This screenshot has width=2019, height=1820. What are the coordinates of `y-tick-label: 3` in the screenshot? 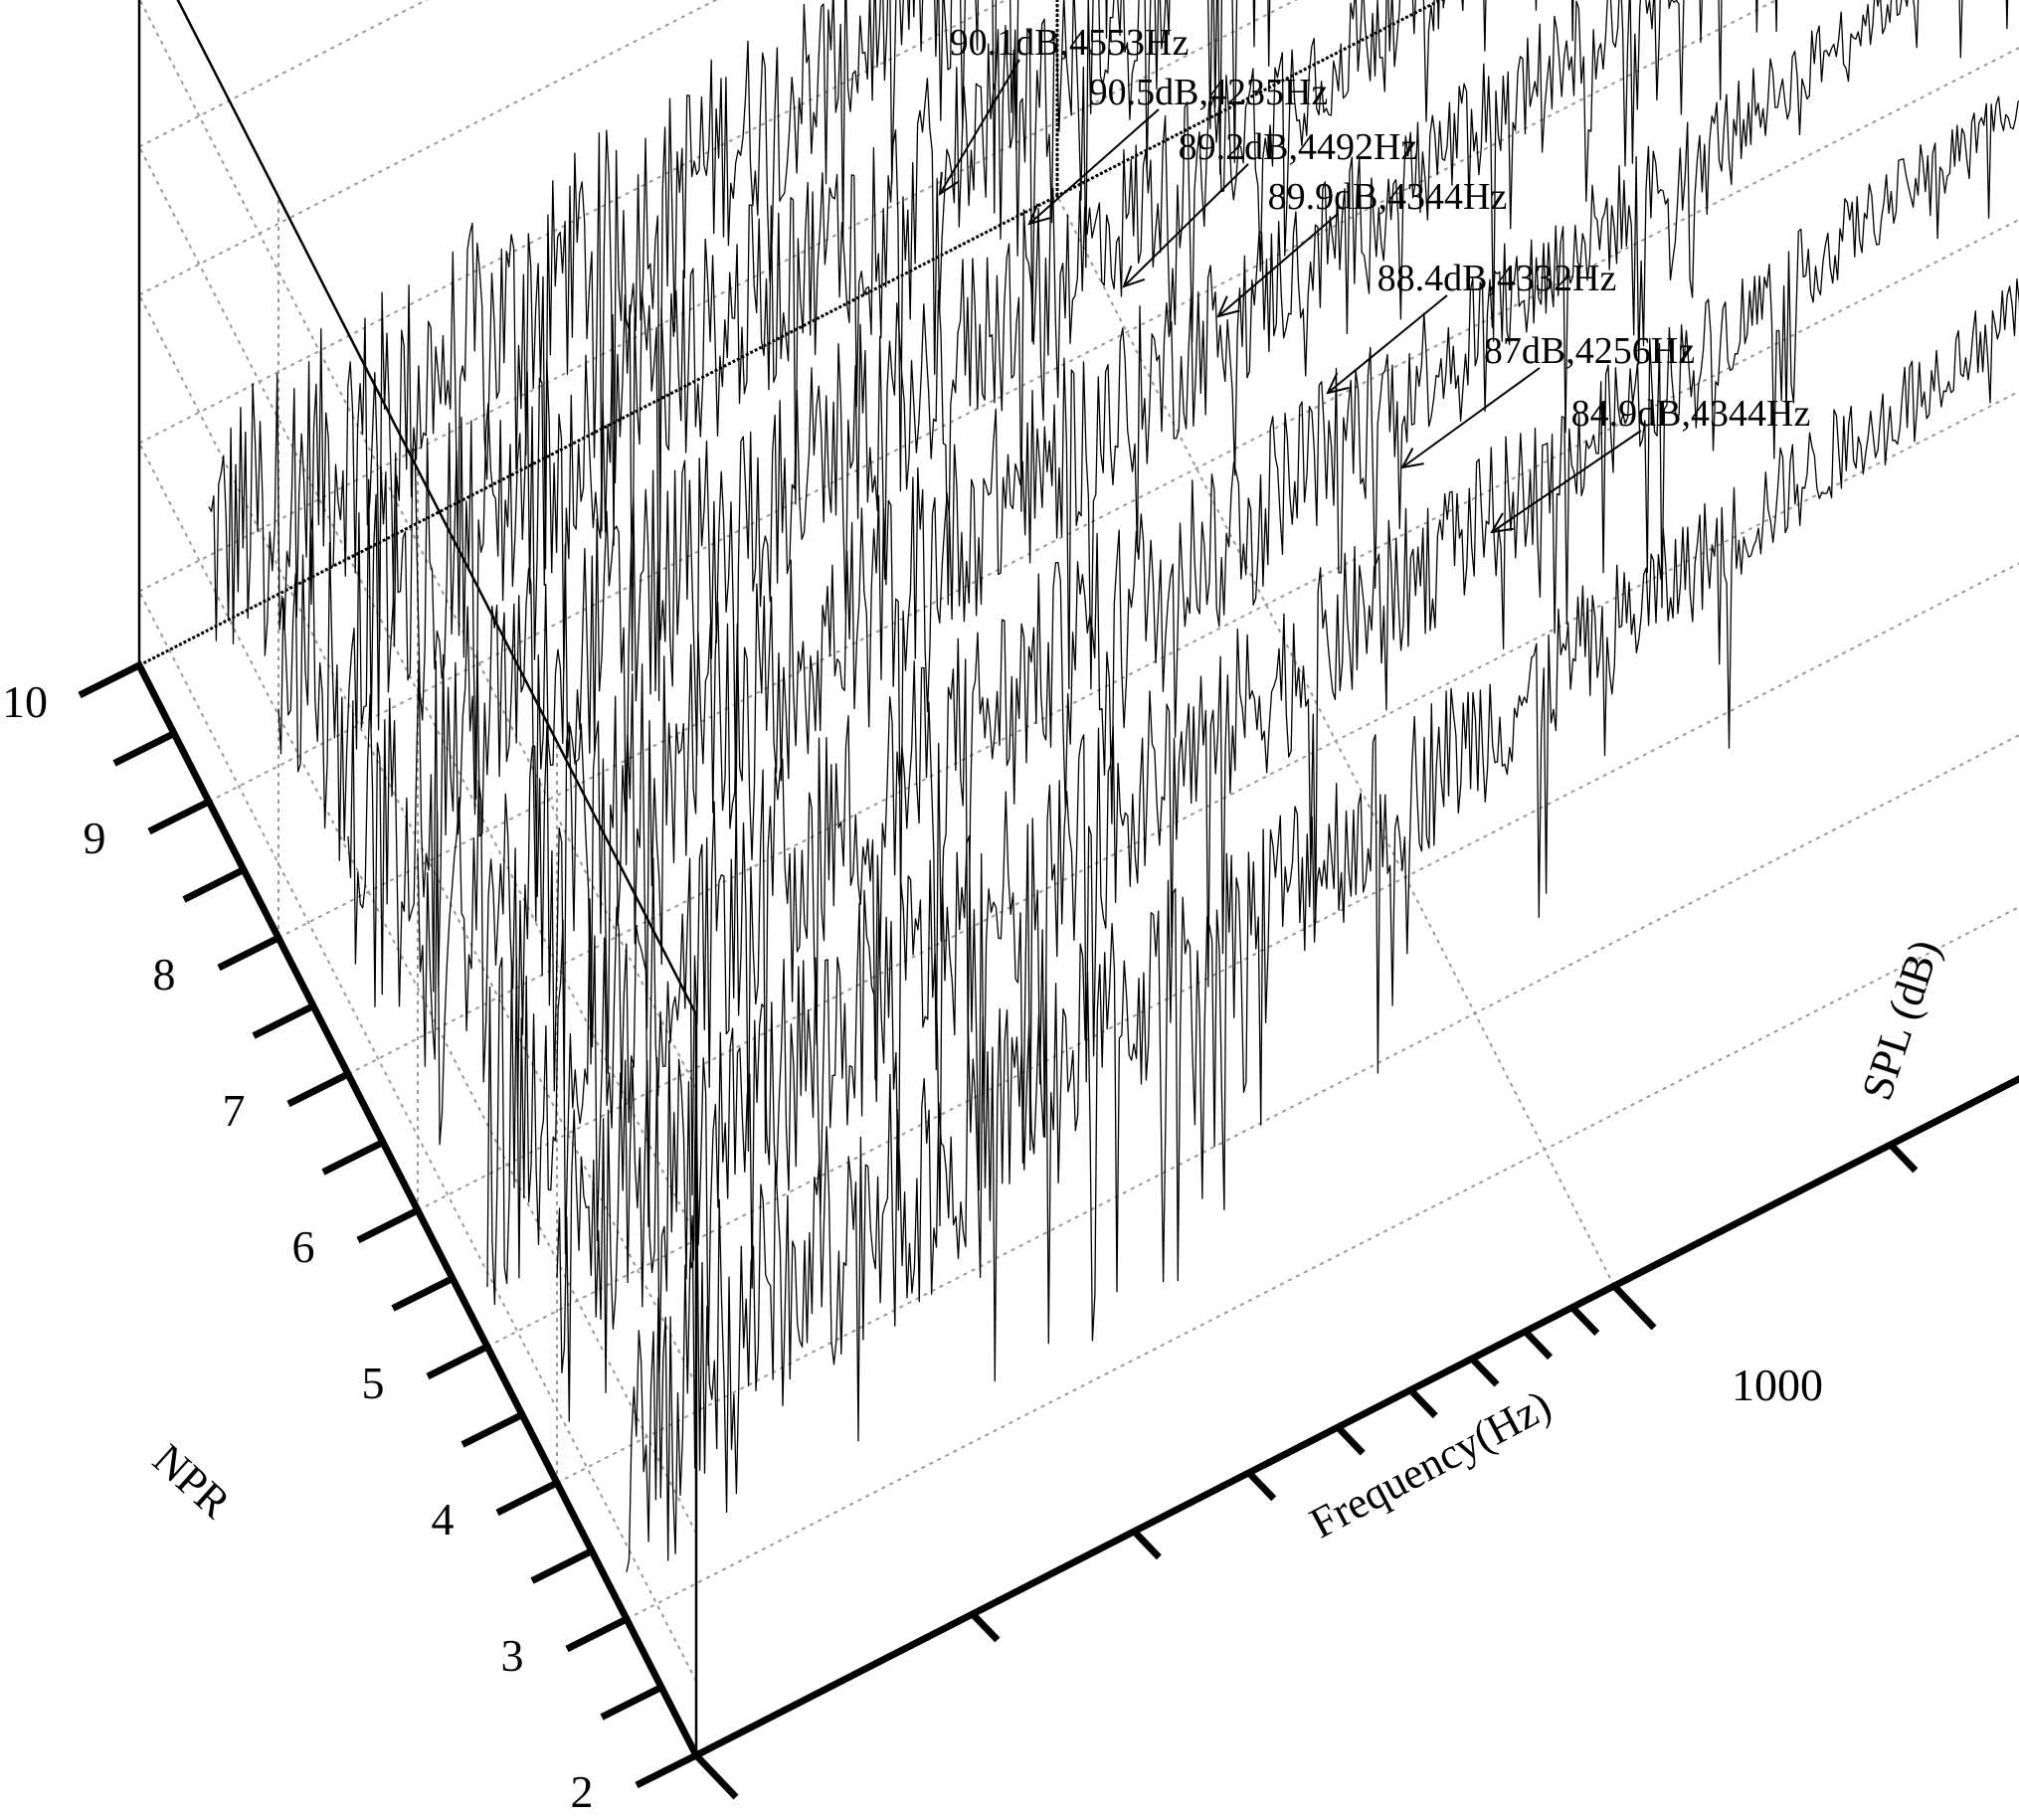 It's located at (512, 1655).